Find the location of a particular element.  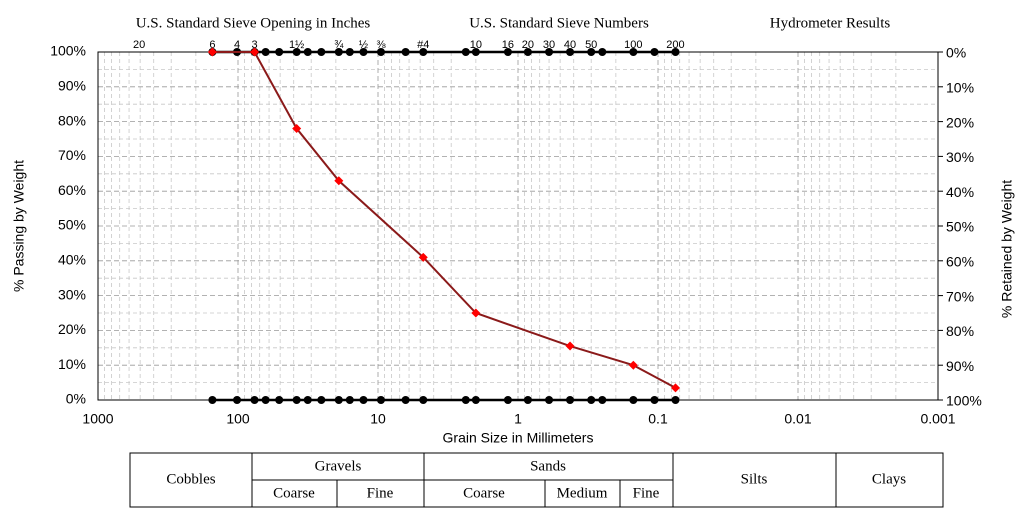

sieve-label: 20 is located at coordinates (139, 45).